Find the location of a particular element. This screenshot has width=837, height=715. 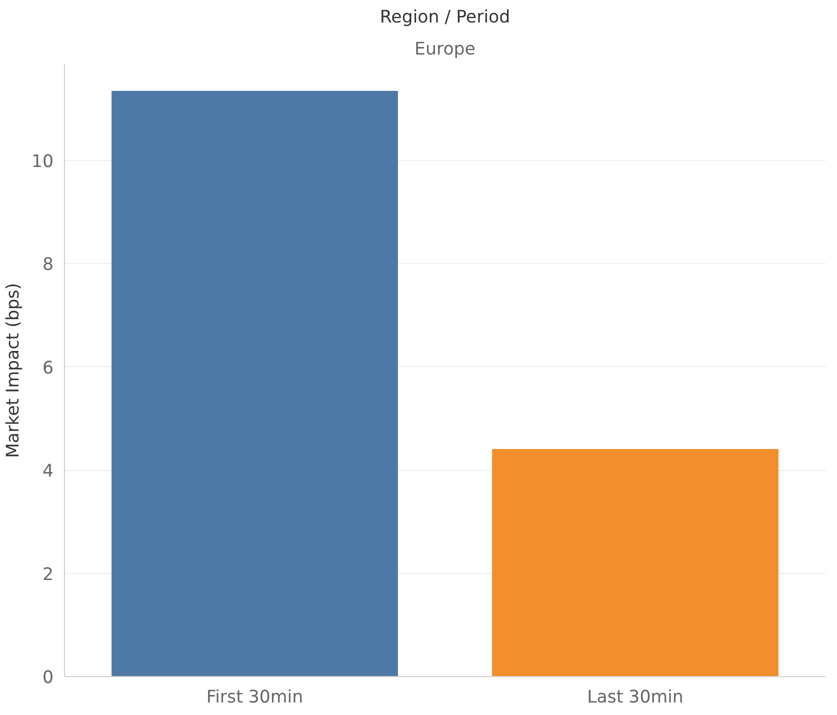

y-tick-label: 2 is located at coordinates (48, 574).